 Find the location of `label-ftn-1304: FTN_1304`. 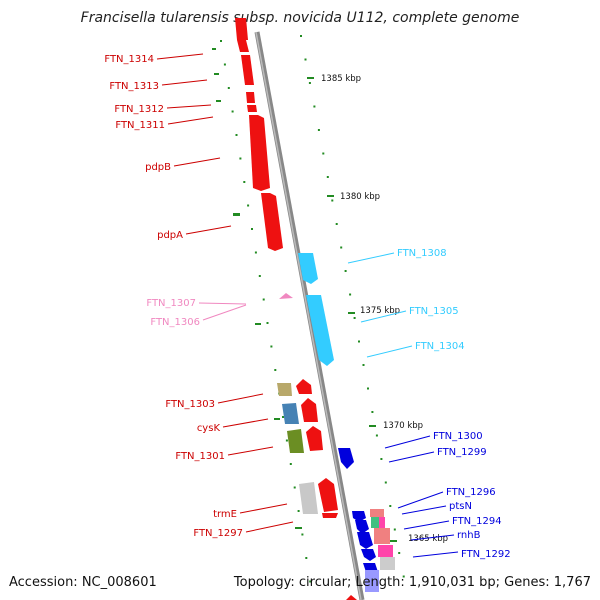

label-ftn-1304: FTN_1304 is located at coordinates (440, 346).